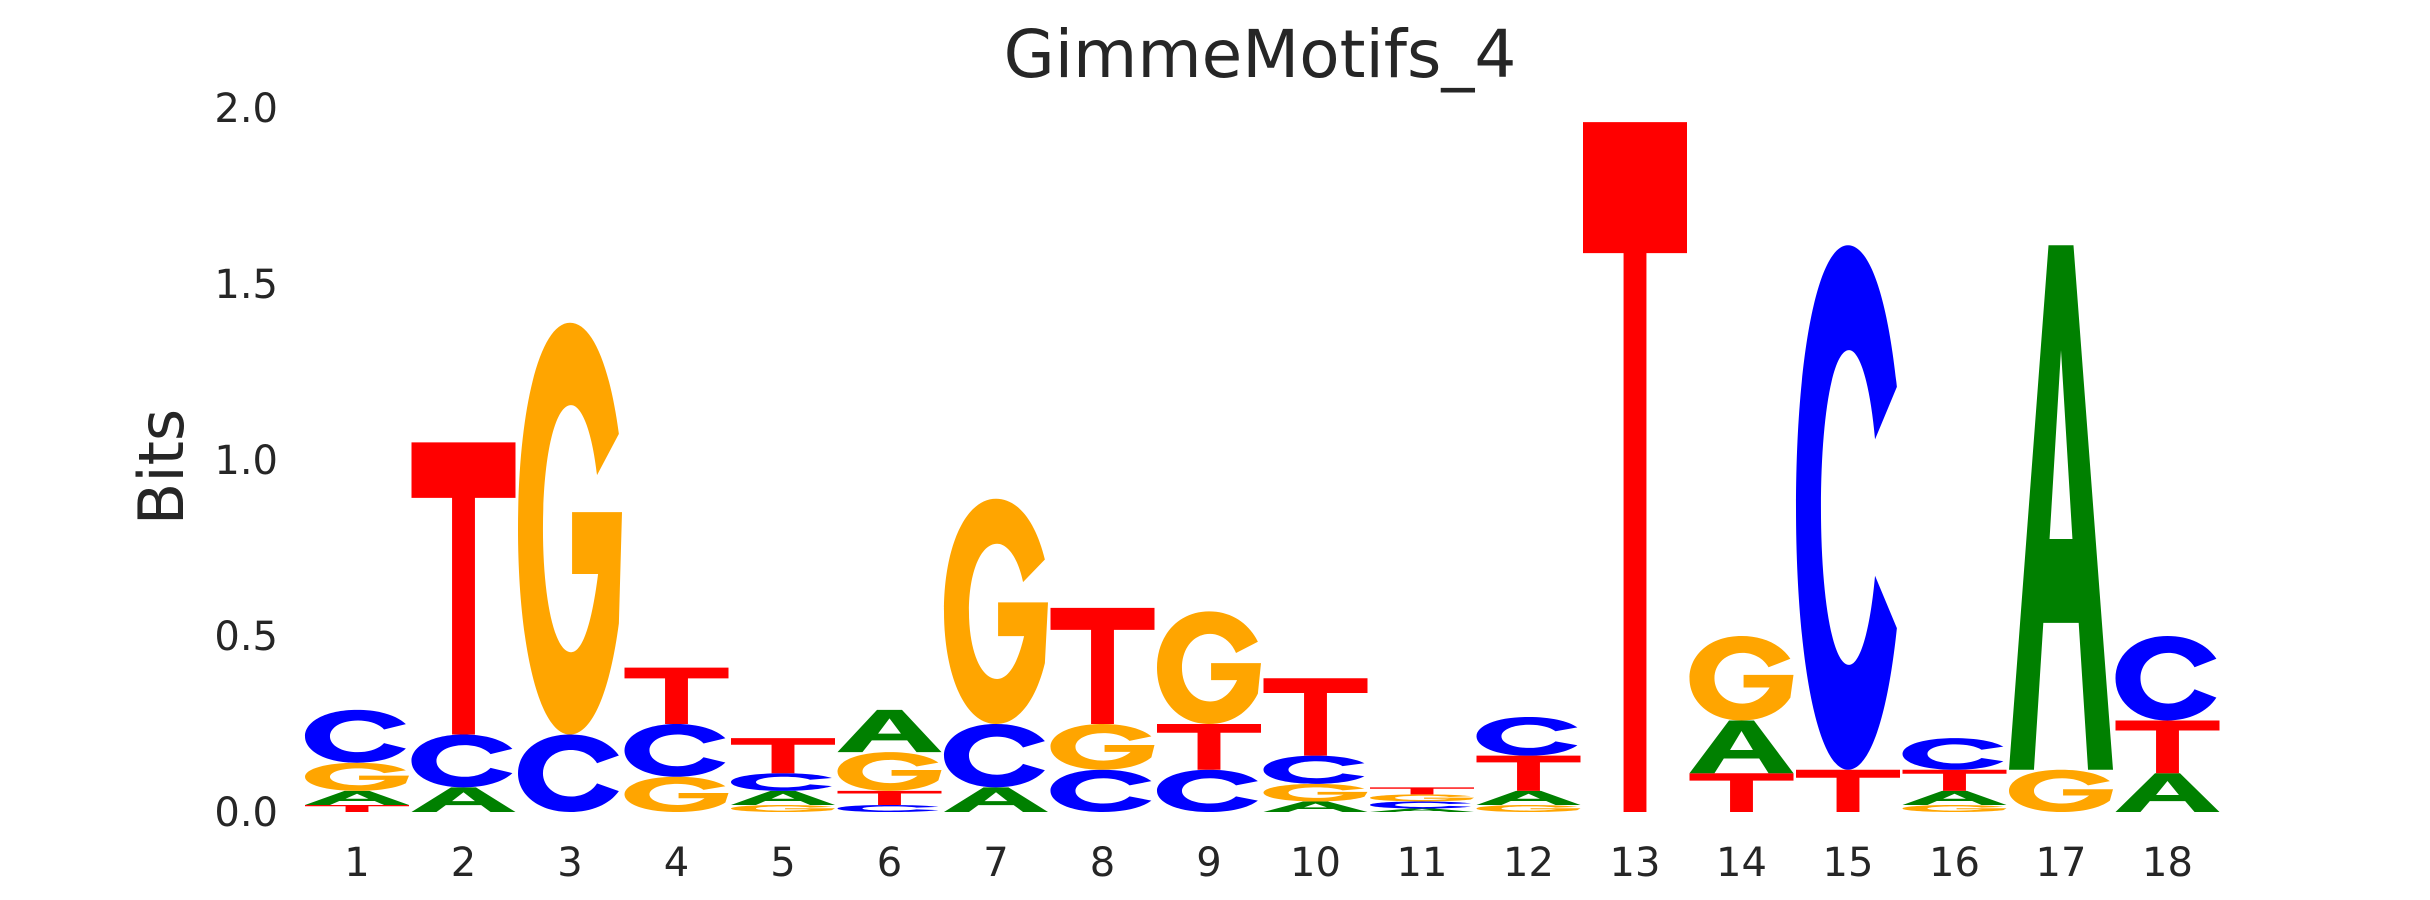 The image size is (2430, 900). Describe the element at coordinates (1102, 863) in the screenshot. I see `x-tick-label: 8` at that location.